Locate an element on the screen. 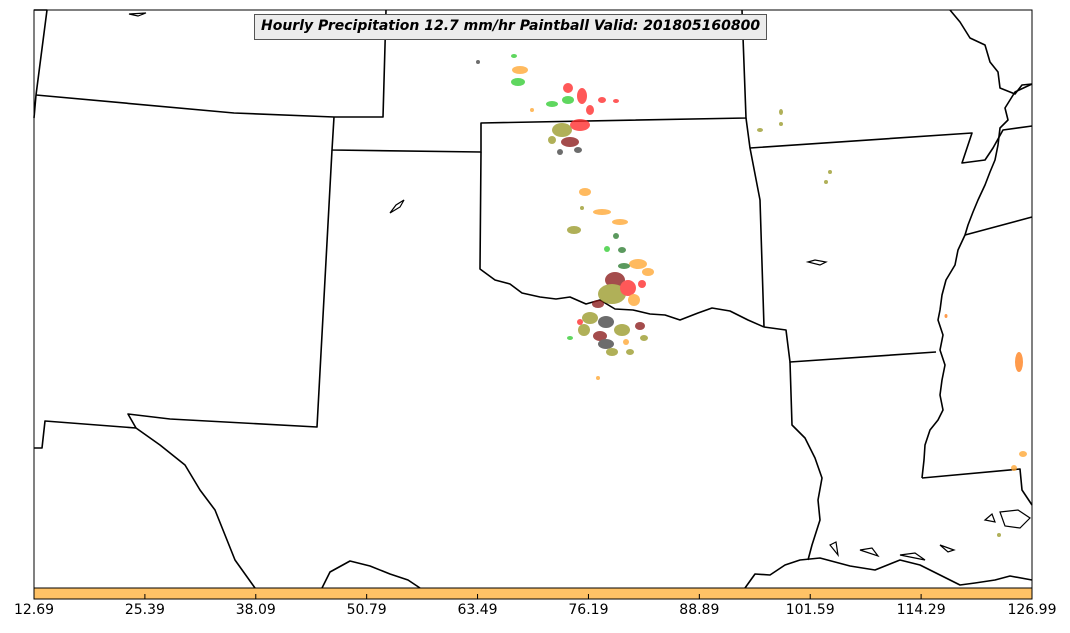 The width and height of the screenshot is (1070, 633). colorbar-tick-label: 126.99 is located at coordinates (1032, 610).